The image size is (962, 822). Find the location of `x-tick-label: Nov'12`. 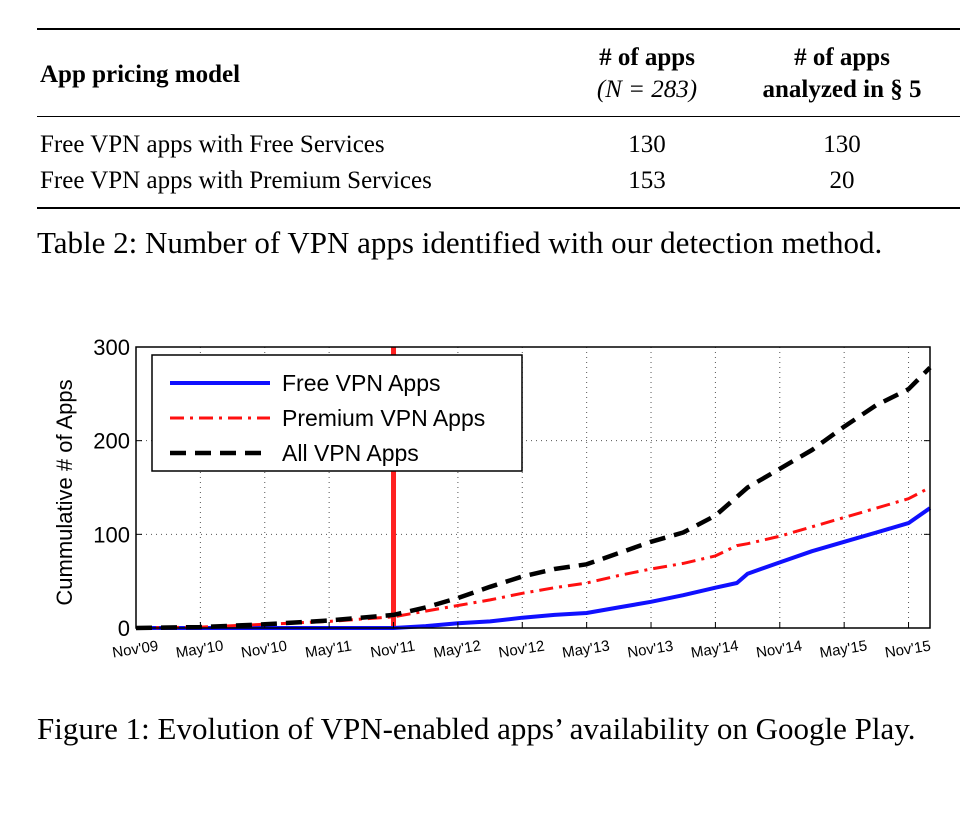

x-tick-label: Nov'12 is located at coordinates (521, 650).